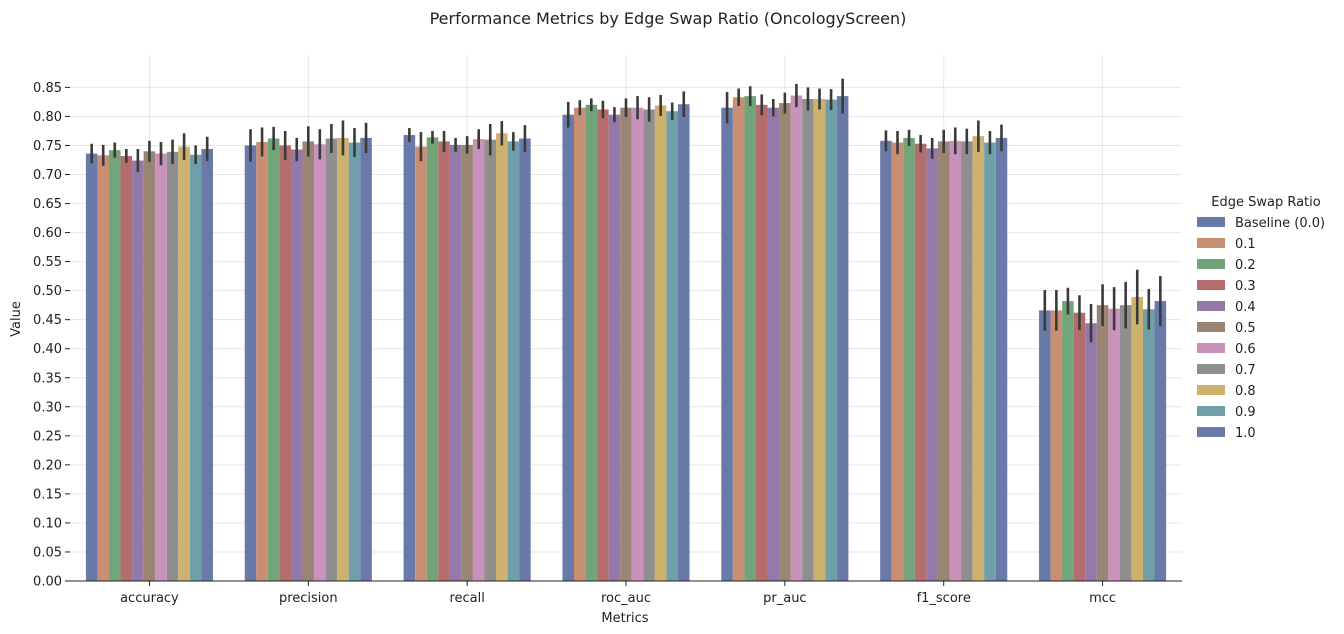 Image resolution: width=1344 pixels, height=634 pixels. I want to click on x-tick-label: precision, so click(308, 598).